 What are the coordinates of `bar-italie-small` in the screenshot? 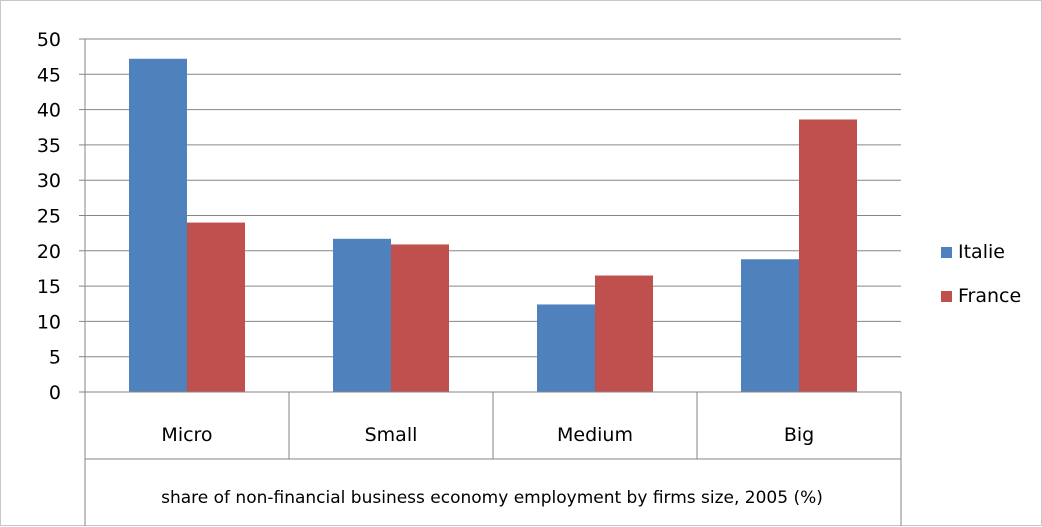 It's located at (362, 315).